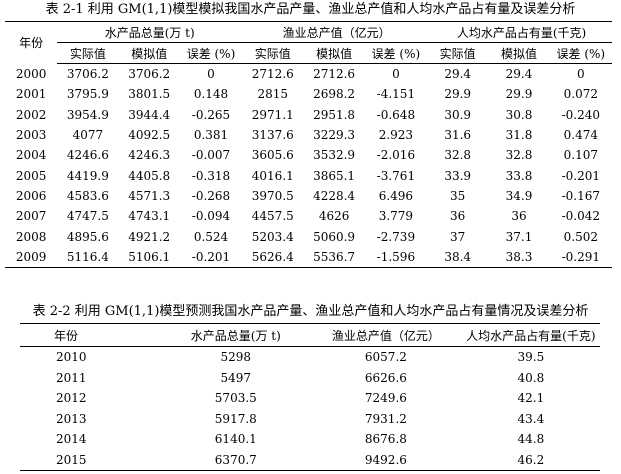  Describe the element at coordinates (458, 135) in the screenshot. I see `cell: 31.6` at that location.